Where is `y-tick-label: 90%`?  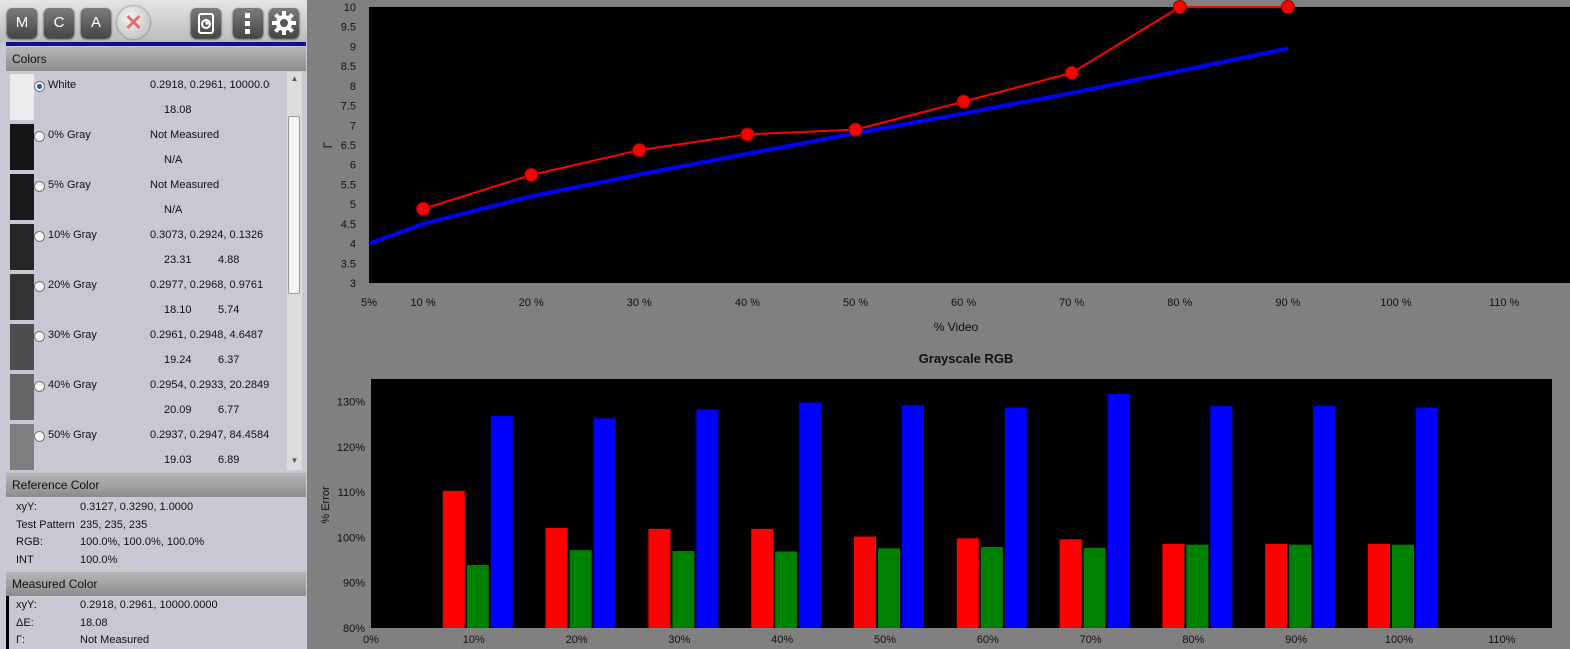 y-tick-label: 90% is located at coordinates (354, 584).